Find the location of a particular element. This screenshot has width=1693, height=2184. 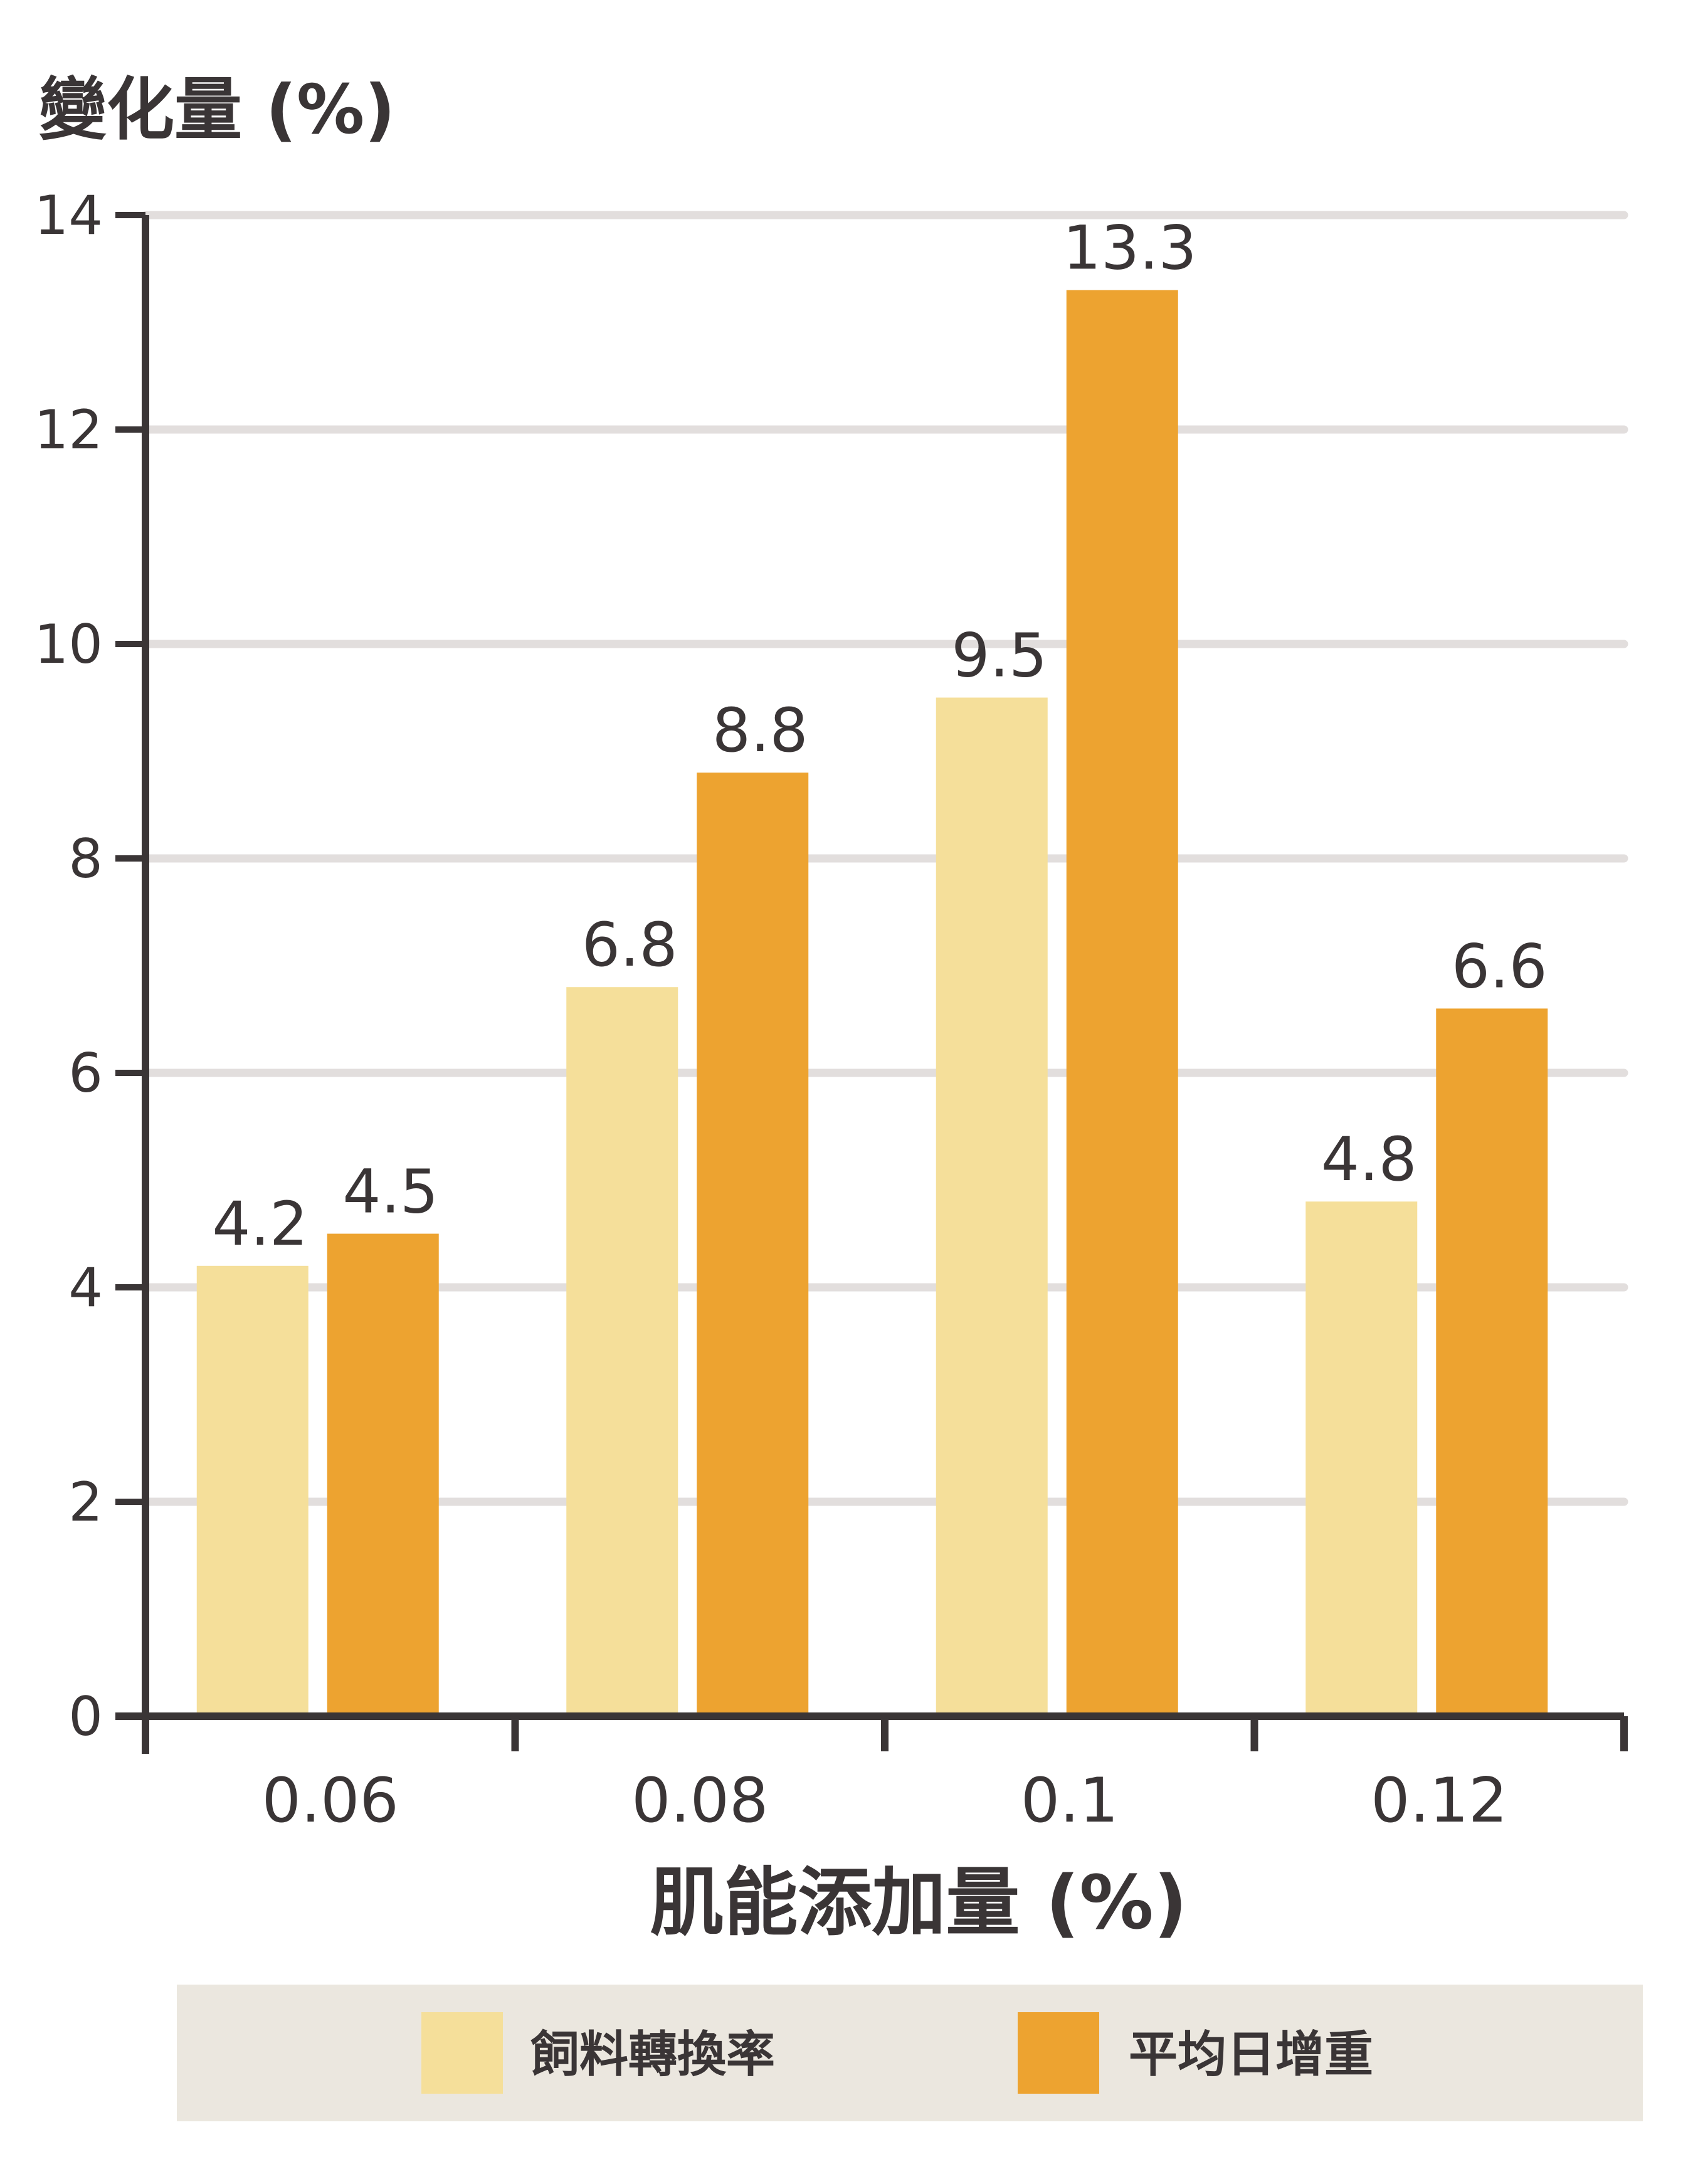

data-label: 13.3 is located at coordinates (1130, 248).